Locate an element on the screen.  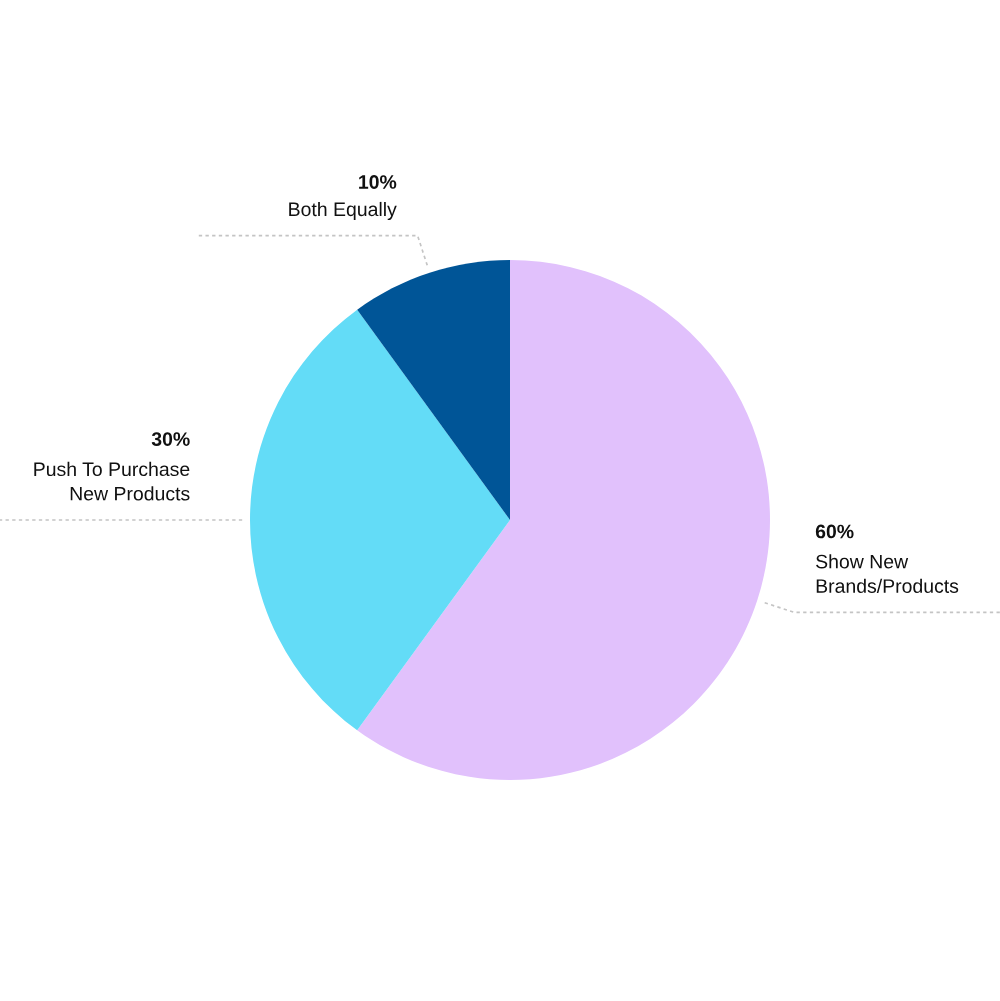
slice-label: Show New Brands/Products is located at coordinates (887, 573).